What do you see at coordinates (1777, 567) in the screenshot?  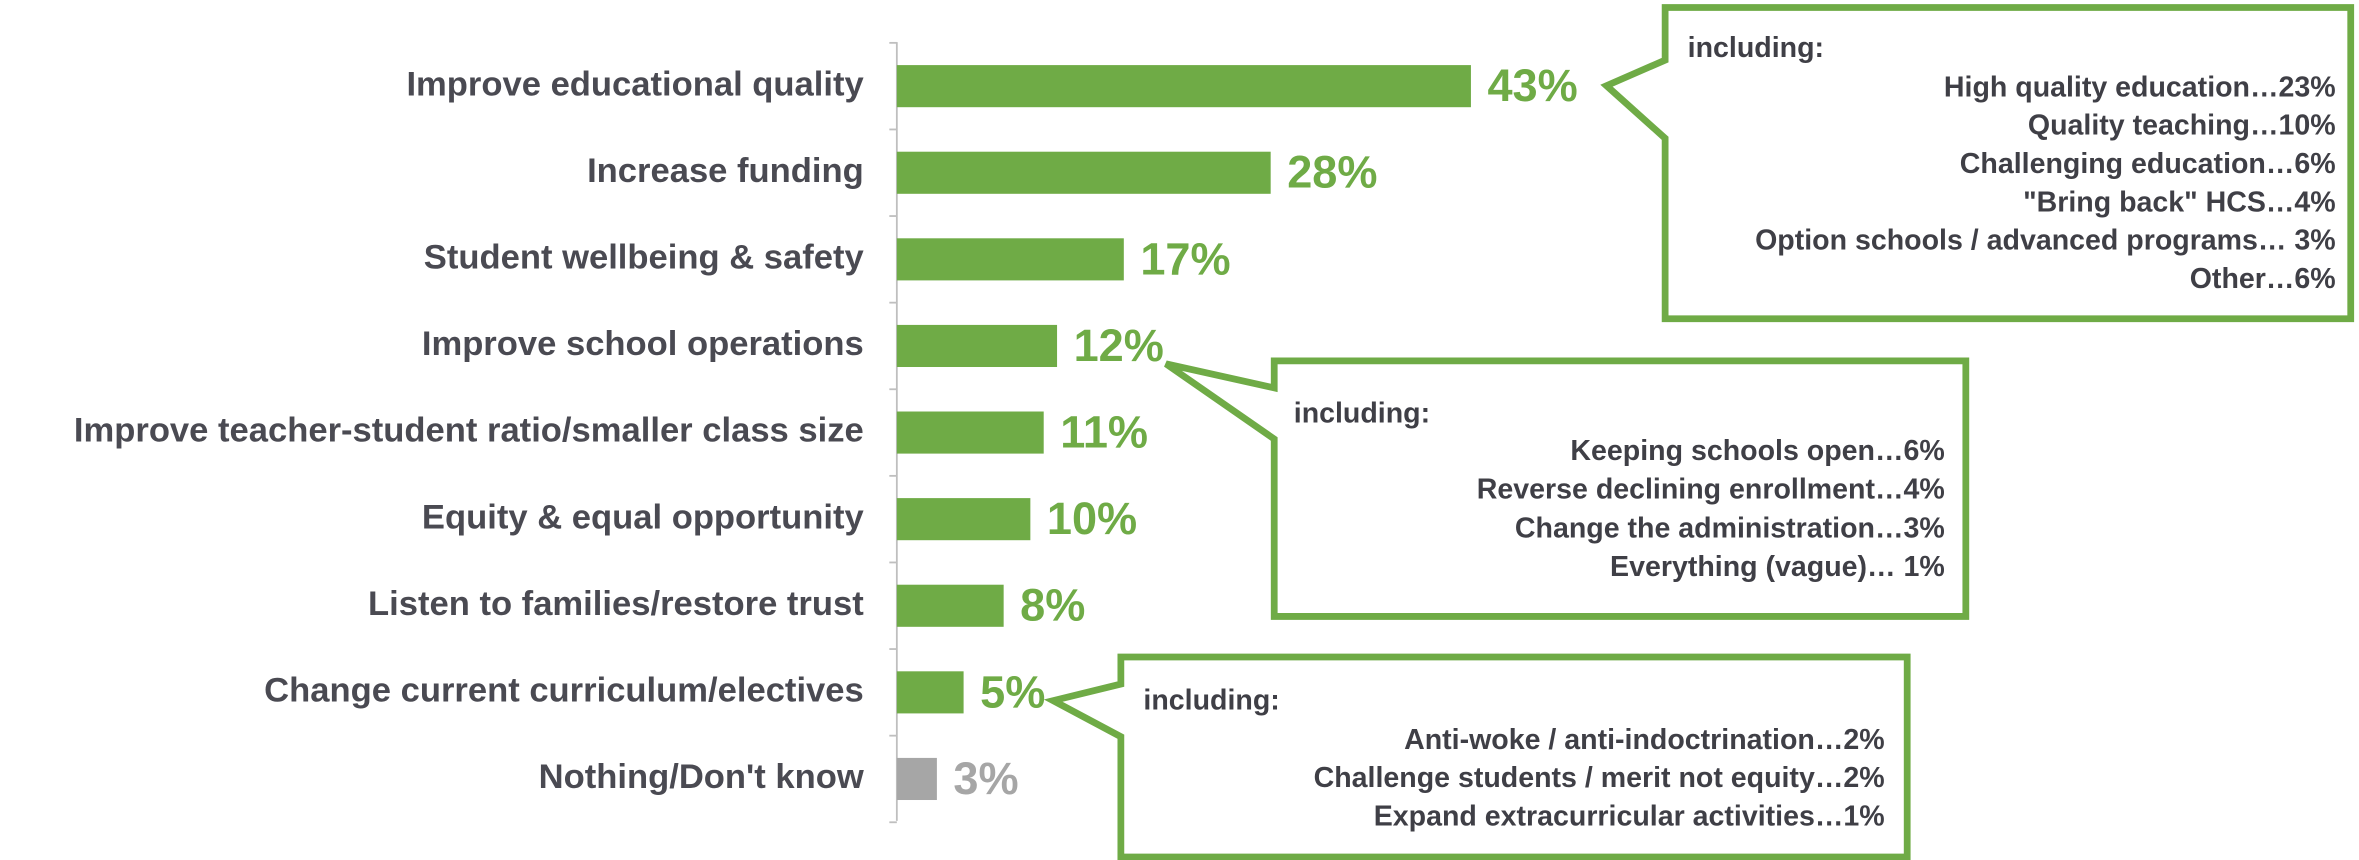 I see `callout-line: Everything (vague)… 1%` at bounding box center [1777, 567].